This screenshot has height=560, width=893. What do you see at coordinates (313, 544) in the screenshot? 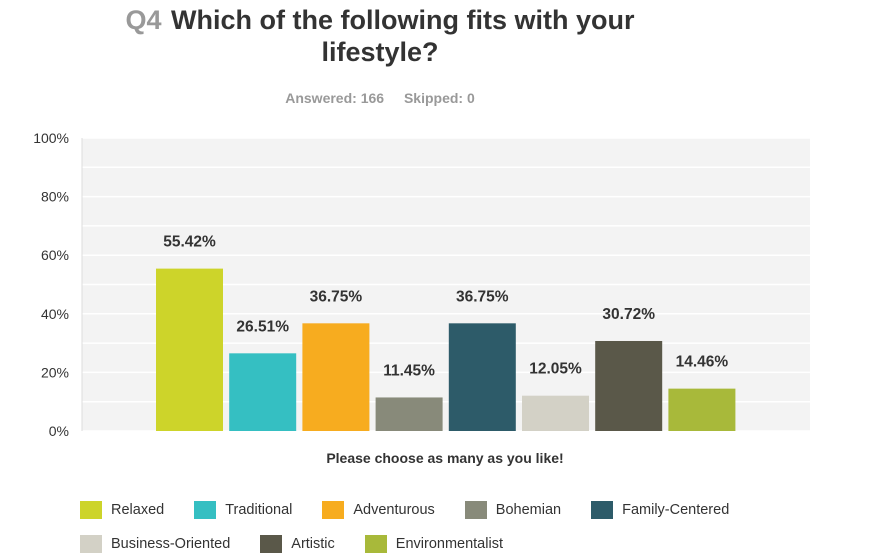
I see `legend-label: Artistic` at bounding box center [313, 544].